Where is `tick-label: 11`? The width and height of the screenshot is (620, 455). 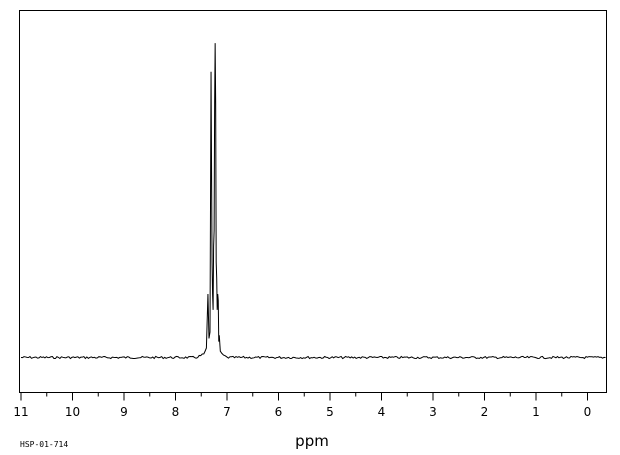 tick-label: 11 is located at coordinates (20, 412).